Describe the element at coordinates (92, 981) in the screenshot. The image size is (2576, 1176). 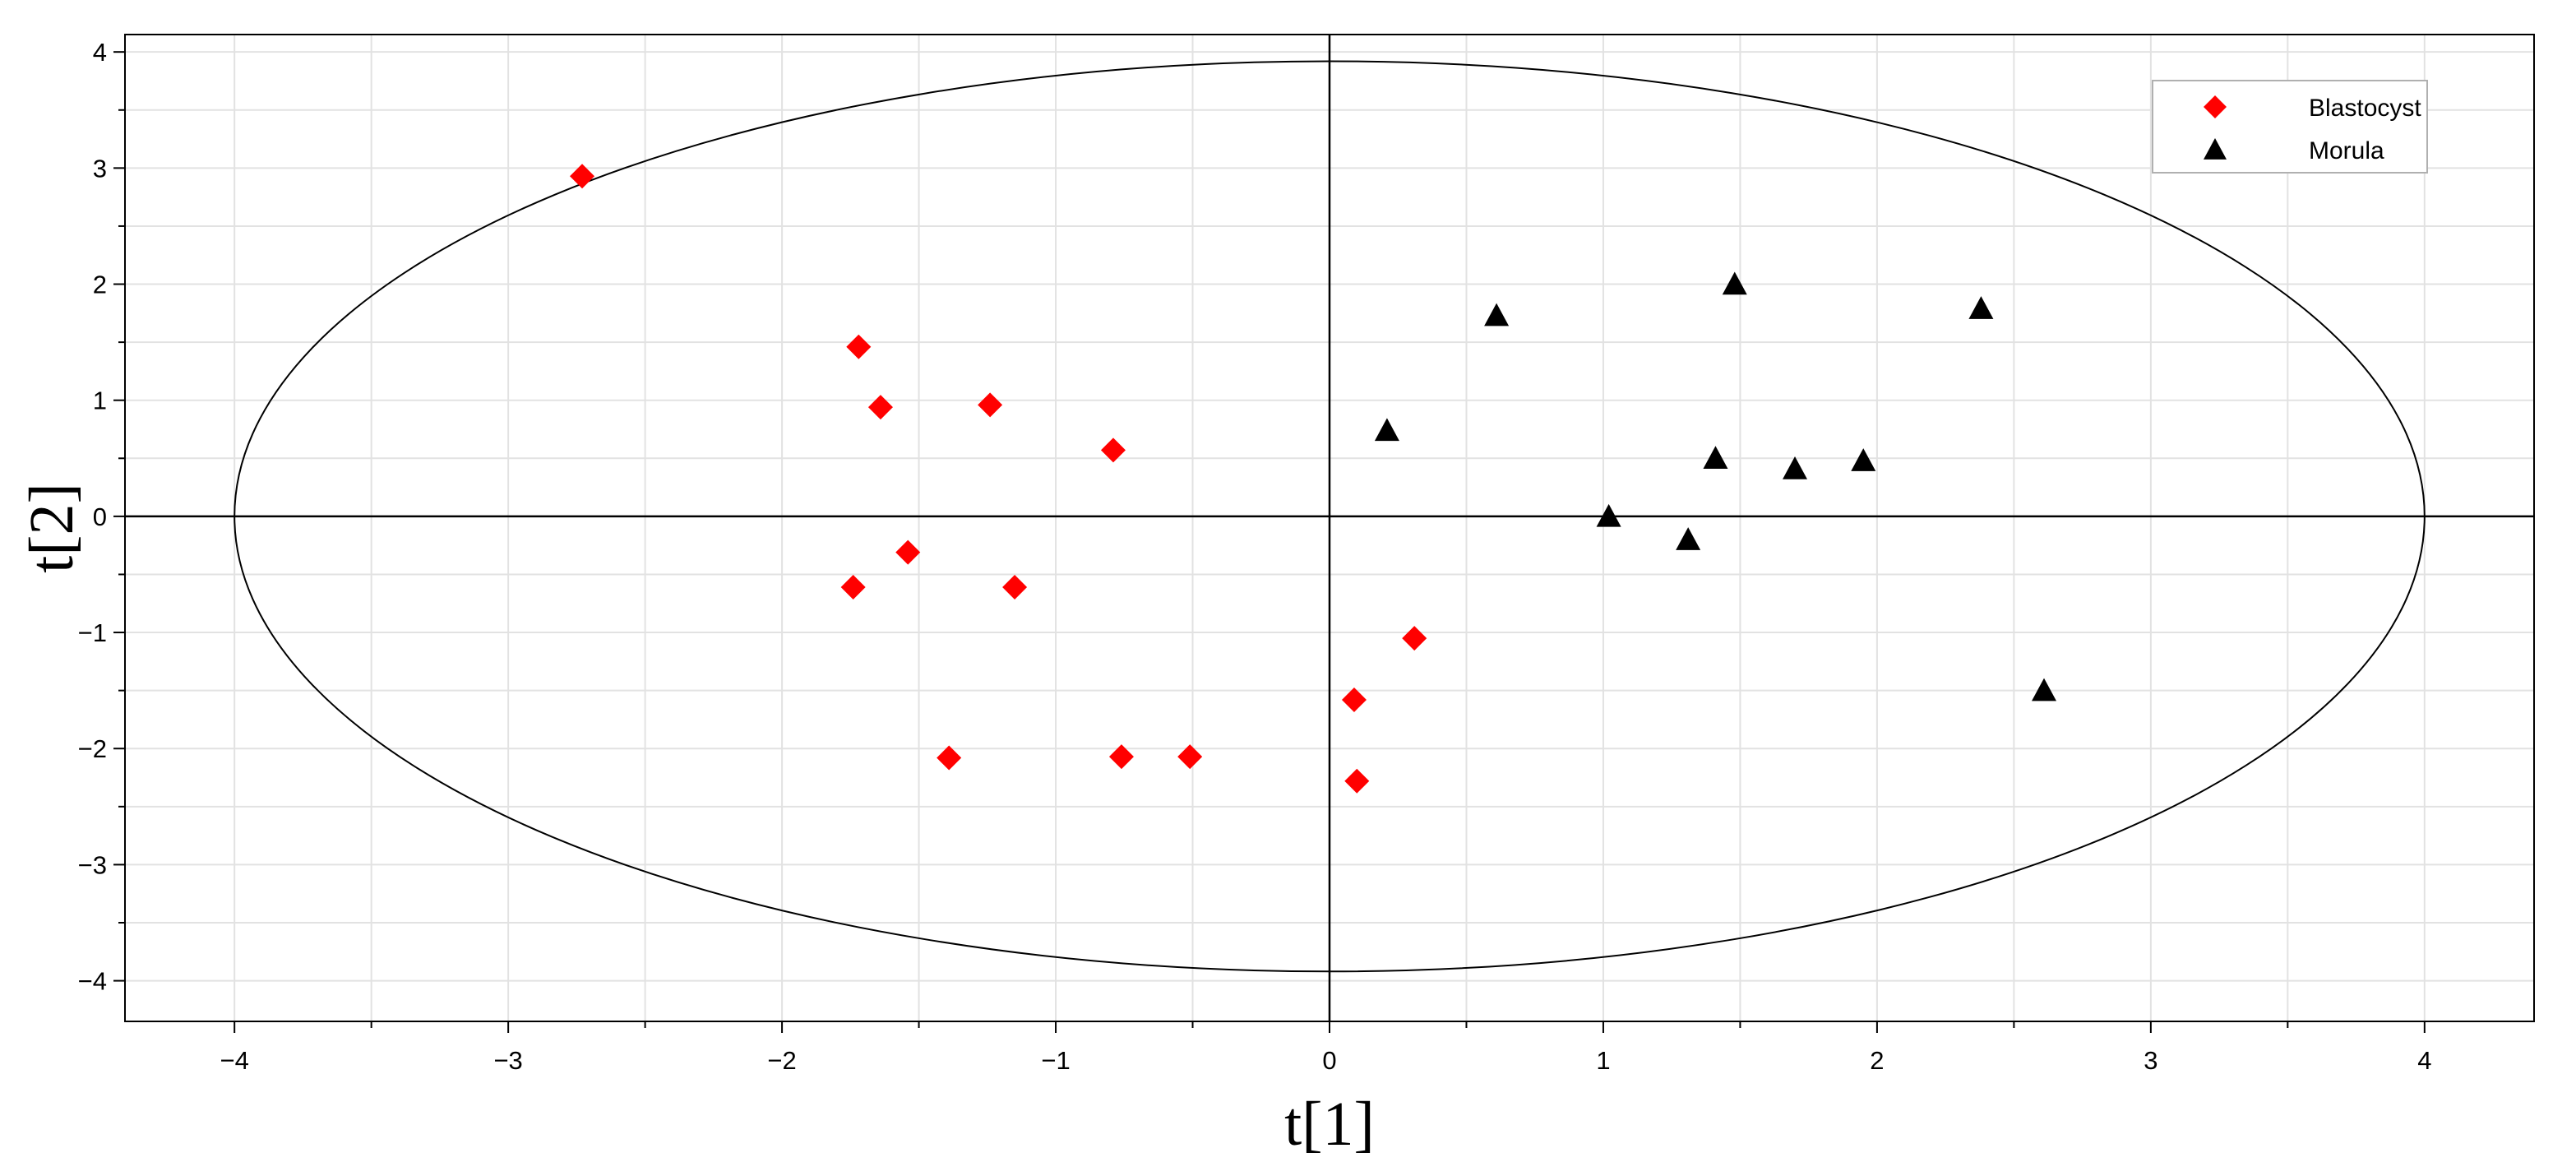
I see `y-tick-label: −4` at that location.